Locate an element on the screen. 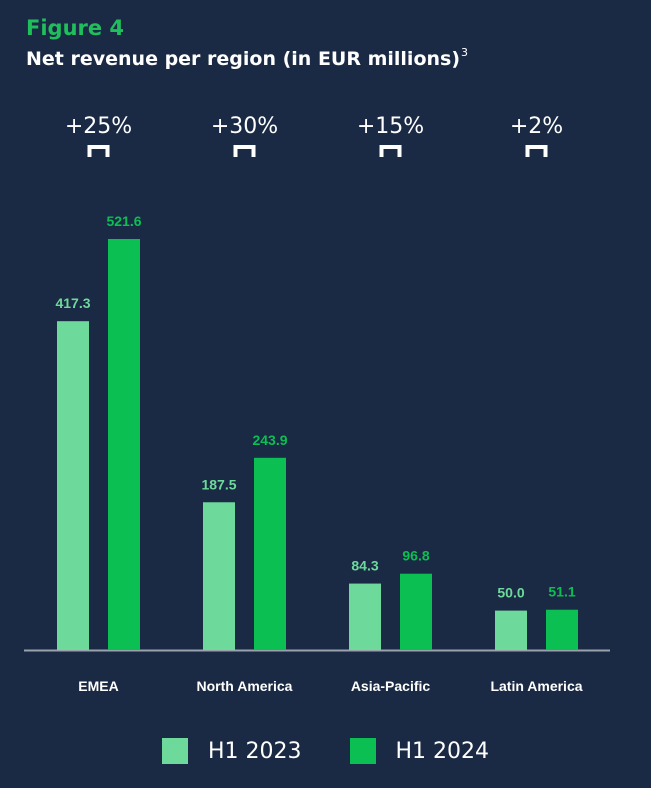 The height and width of the screenshot is (788, 651). legend-item-h1-2023: H1 2023 is located at coordinates (231, 751).